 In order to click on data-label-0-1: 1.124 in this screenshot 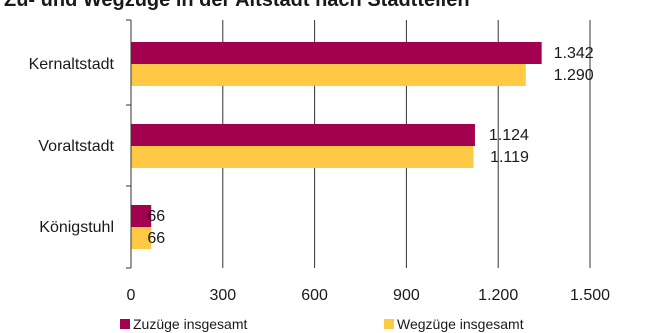, I will do `click(509, 135)`.